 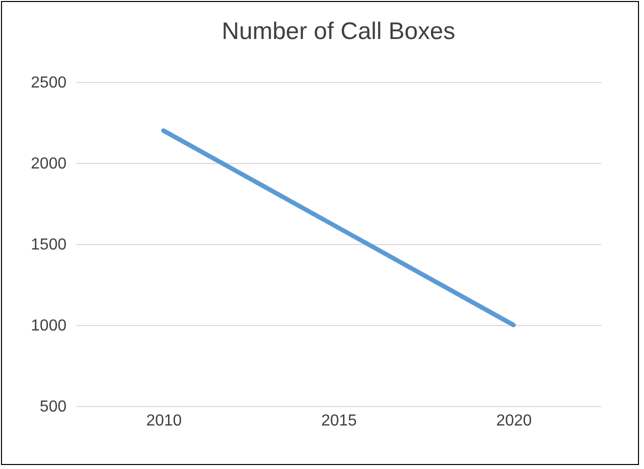 What do you see at coordinates (339, 31) in the screenshot?
I see `chart-title: Number of Call Boxes` at bounding box center [339, 31].